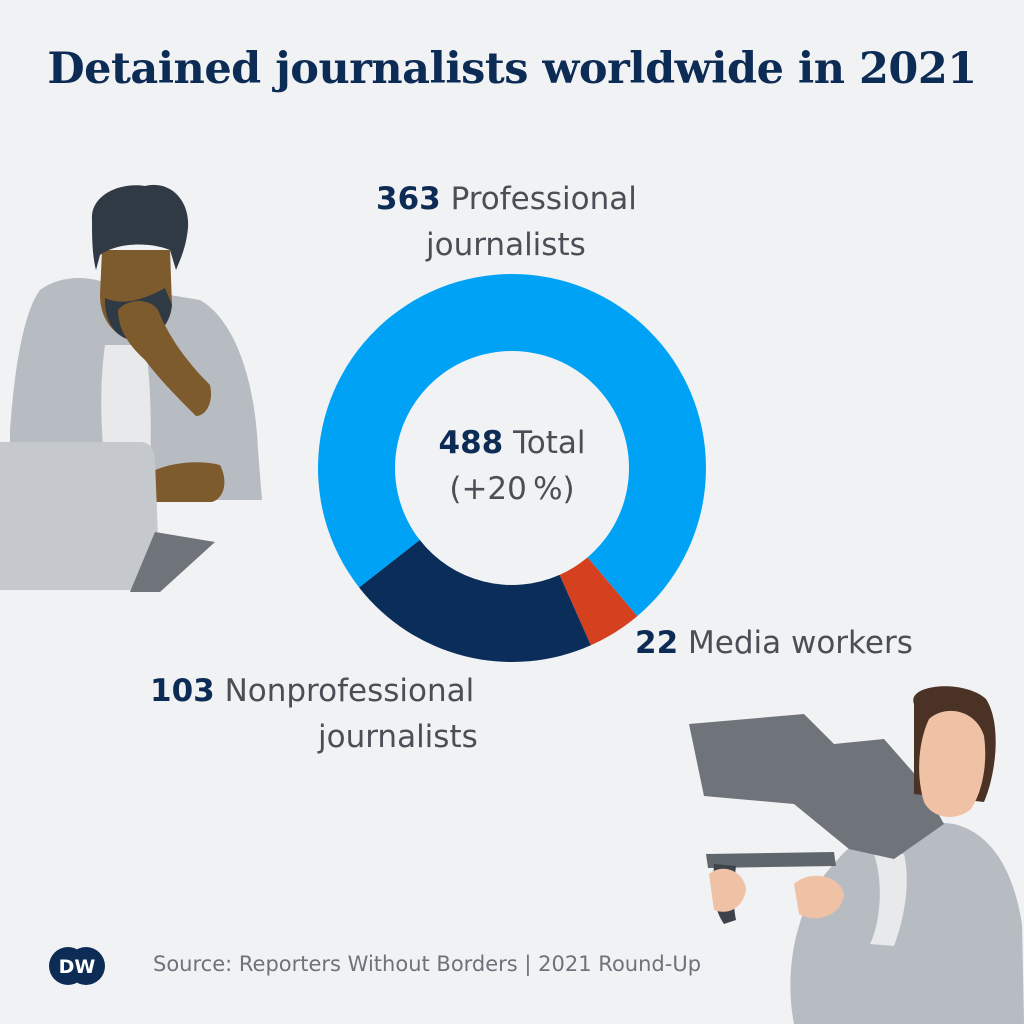 This screenshot has width=1024, height=1024. What do you see at coordinates (398, 737) in the screenshot?
I see `nonprofessional-line2: journalists` at bounding box center [398, 737].